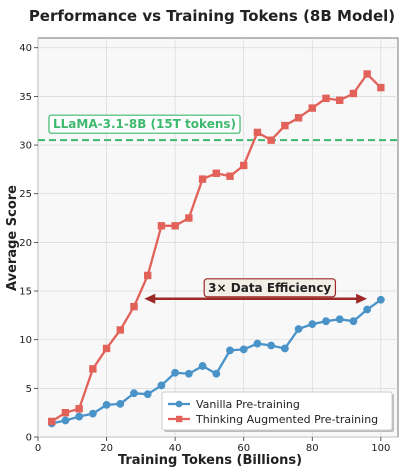  What do you see at coordinates (12, 238) in the screenshot?
I see `y-axis-label: Average Score` at bounding box center [12, 238].